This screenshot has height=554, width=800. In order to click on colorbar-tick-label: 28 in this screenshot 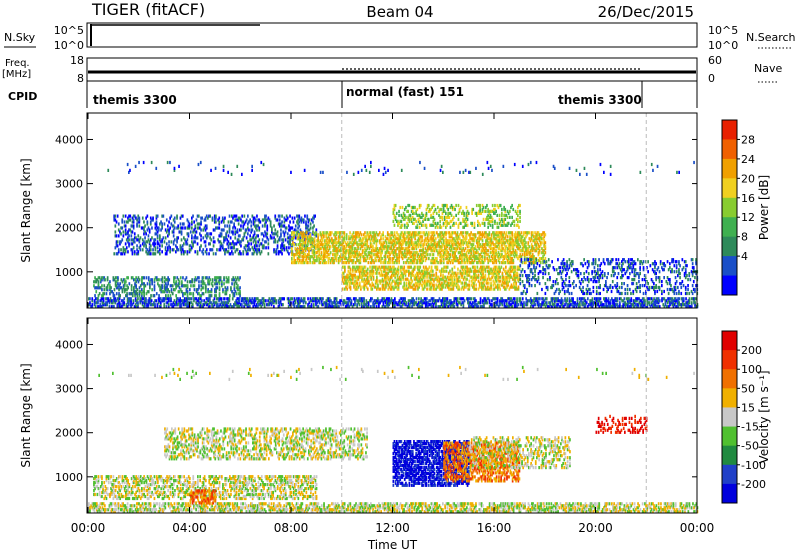, I will do `click(748, 139)`.